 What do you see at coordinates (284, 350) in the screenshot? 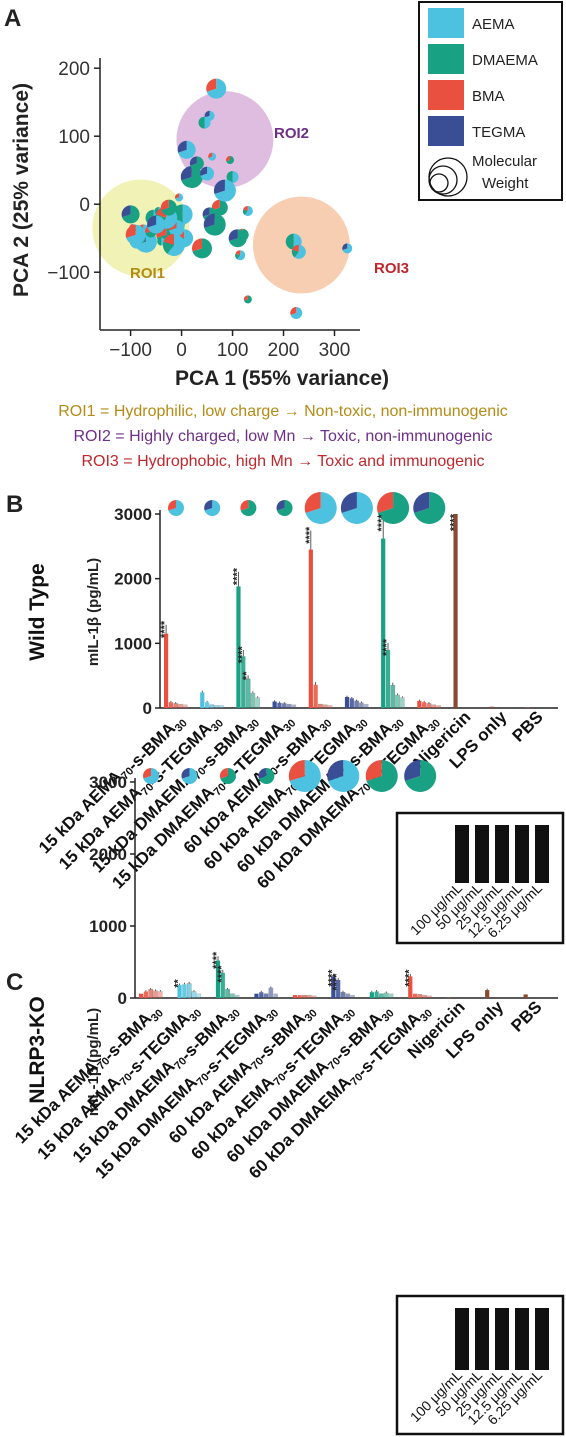
I see `pca-x-tick: 200` at bounding box center [284, 350].